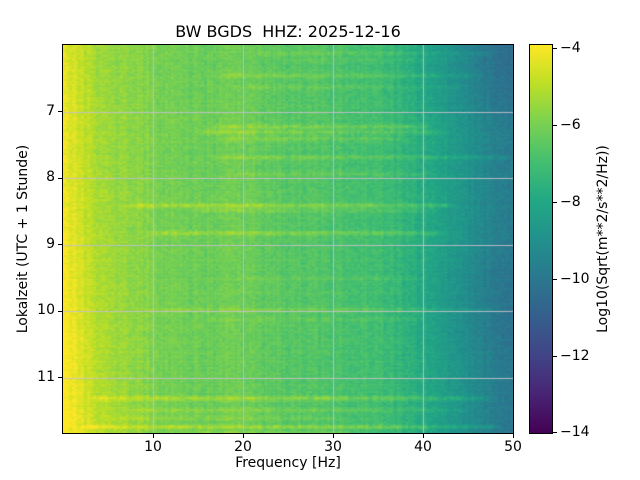 This screenshot has height=480, width=640. What do you see at coordinates (570, 48) in the screenshot?
I see `colorbar-tick-label: −4` at bounding box center [570, 48].